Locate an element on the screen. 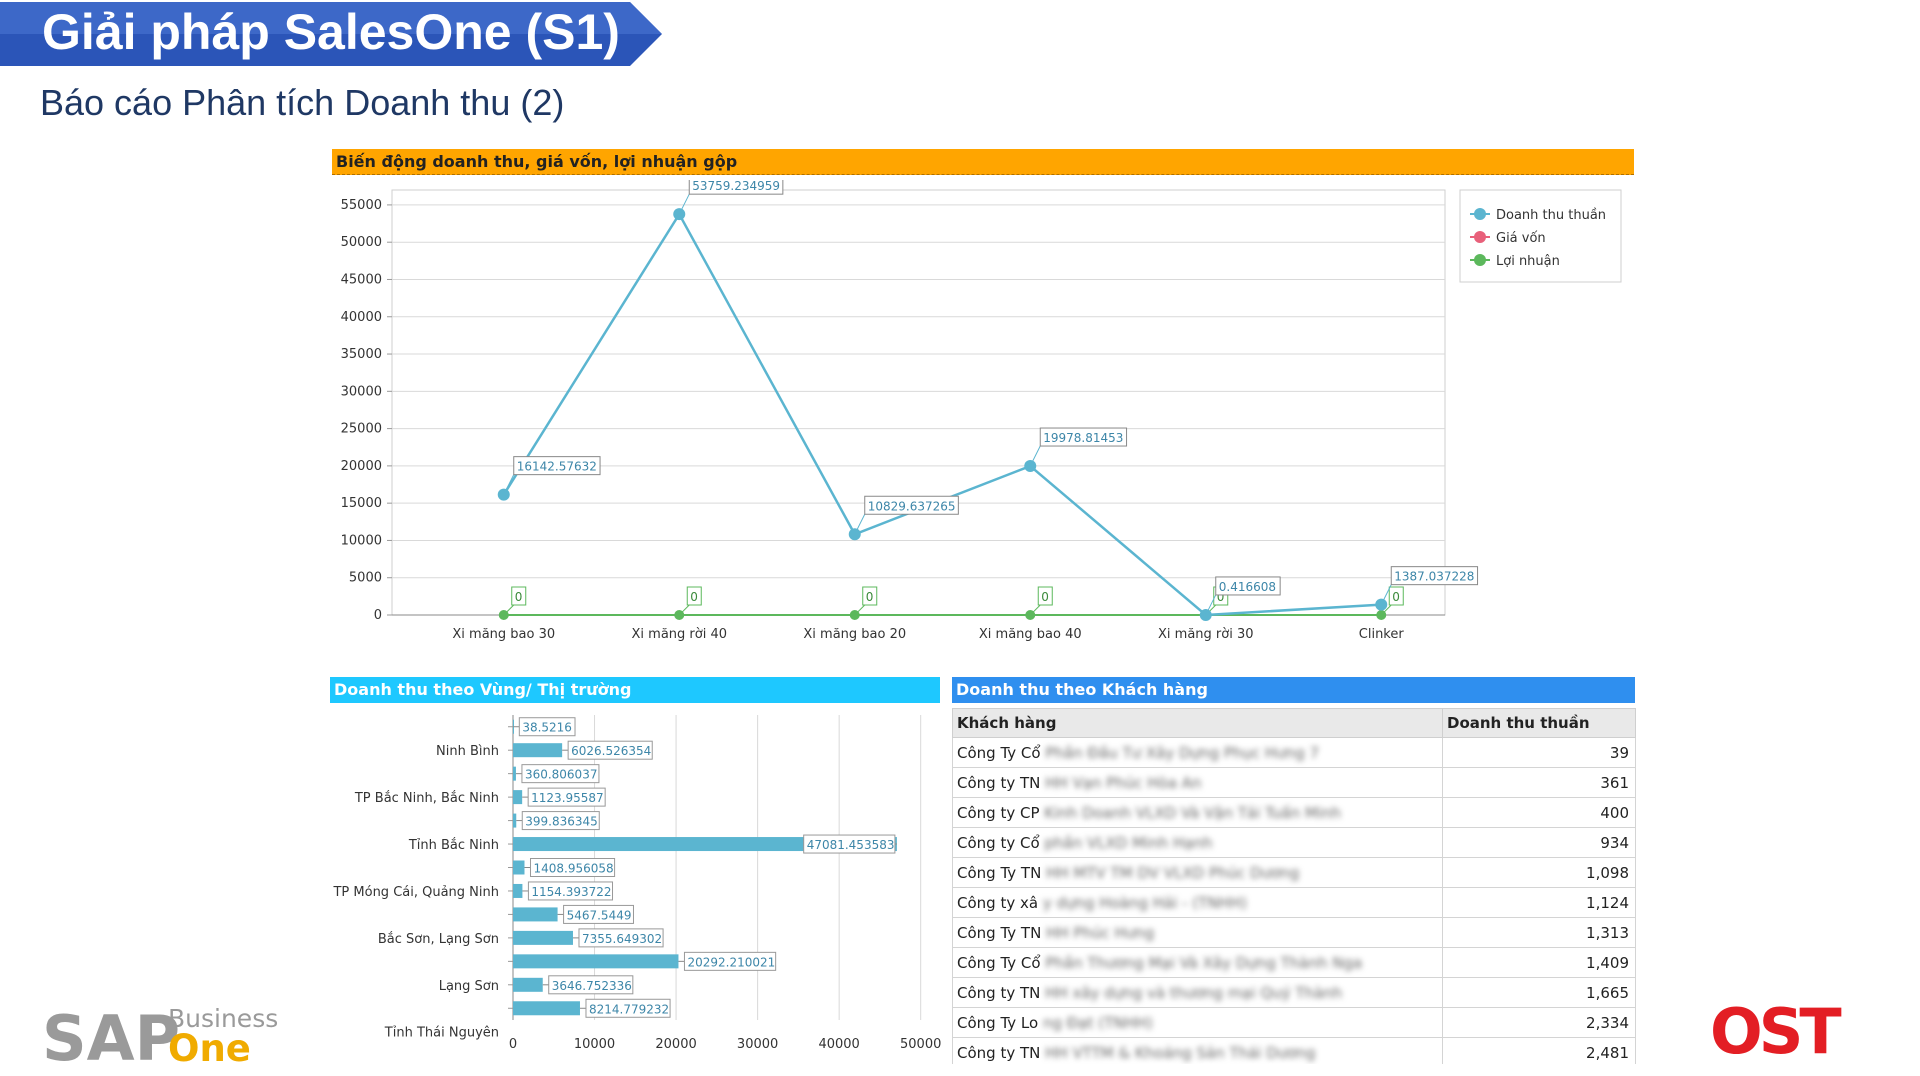 The image size is (1920, 1076). revenue-cell: 2,481 is located at coordinates (1539, 1052).